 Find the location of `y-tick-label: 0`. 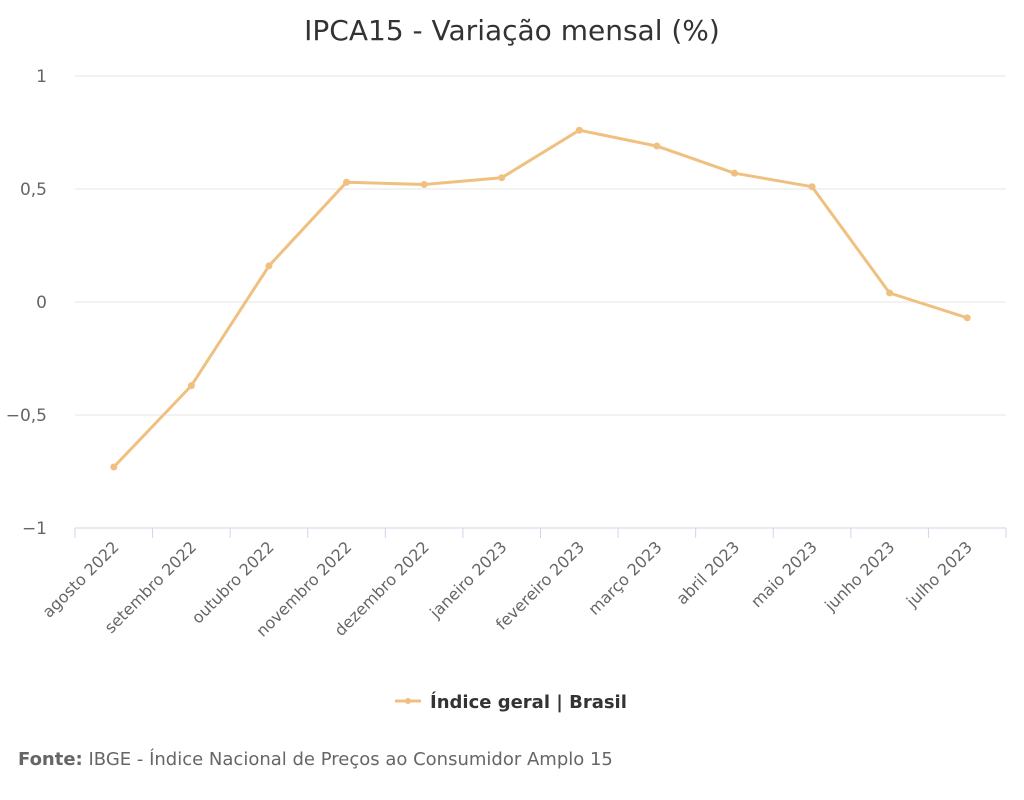

y-tick-label: 0 is located at coordinates (41, 303).